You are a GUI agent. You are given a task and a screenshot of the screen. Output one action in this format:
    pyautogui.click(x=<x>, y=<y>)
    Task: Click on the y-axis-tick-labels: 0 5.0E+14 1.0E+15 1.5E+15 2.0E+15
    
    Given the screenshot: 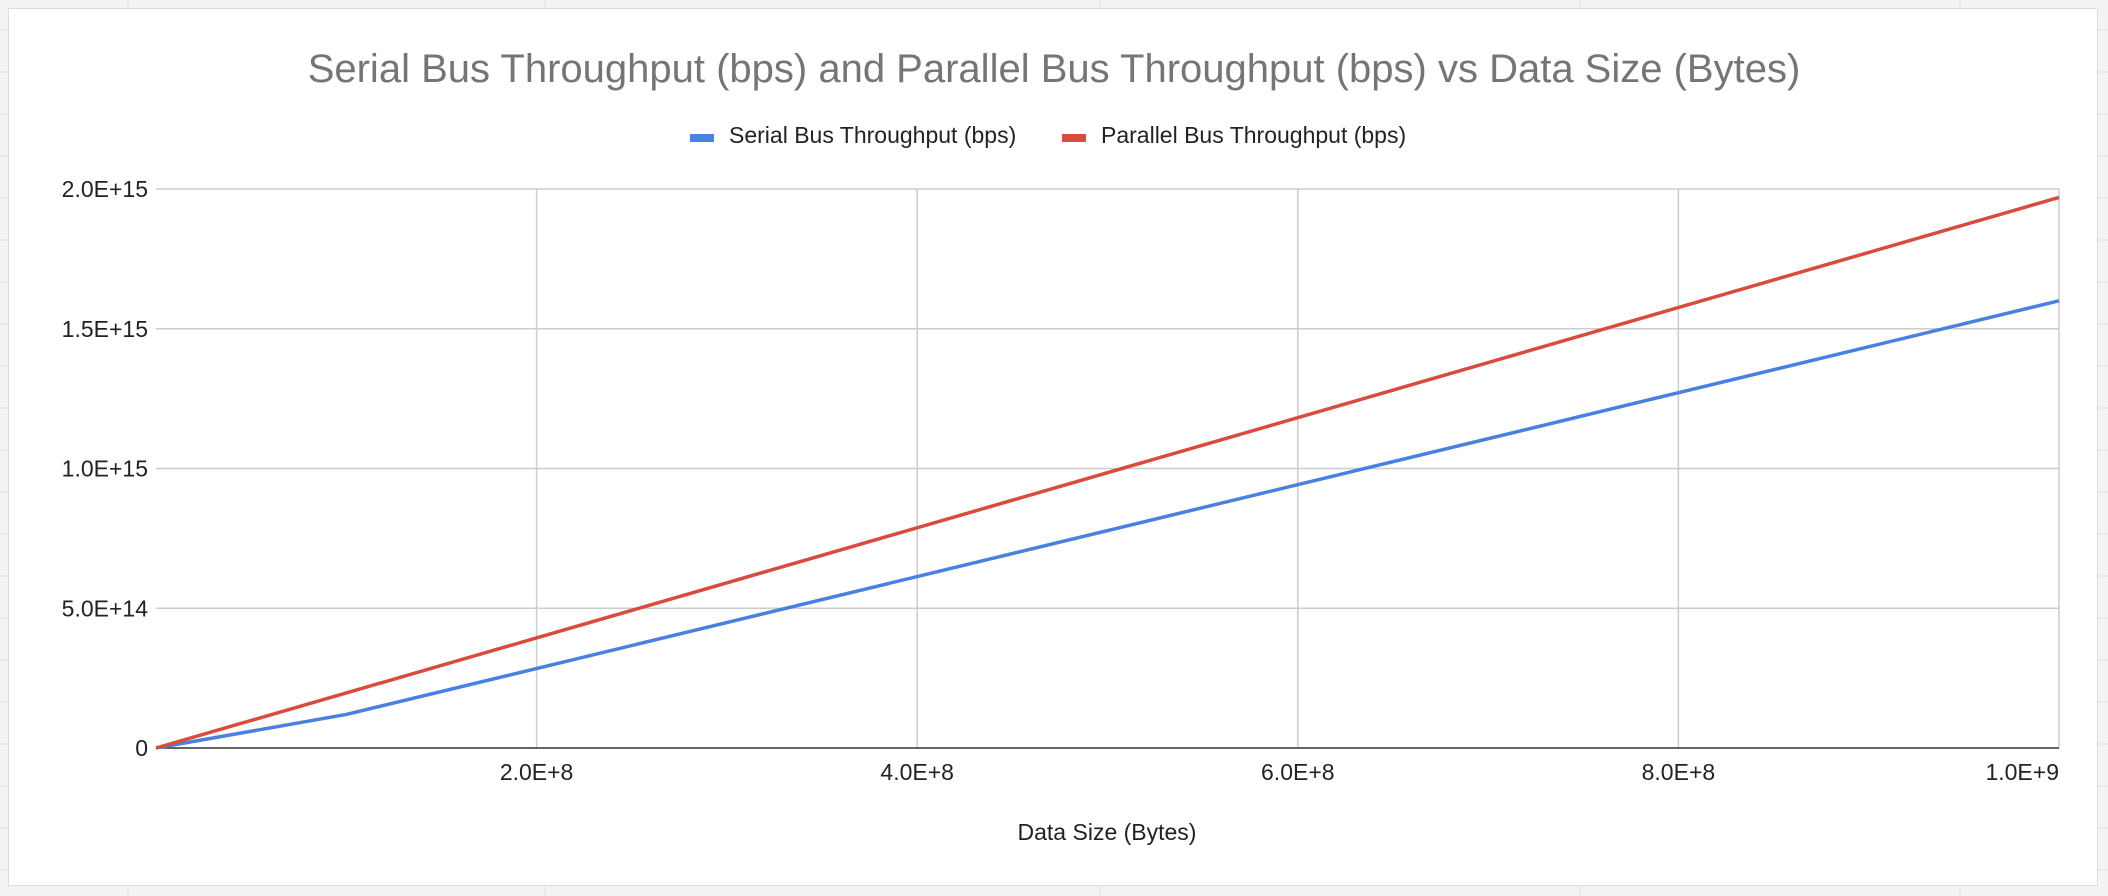 What is the action you would take?
    pyautogui.click(x=105, y=468)
    